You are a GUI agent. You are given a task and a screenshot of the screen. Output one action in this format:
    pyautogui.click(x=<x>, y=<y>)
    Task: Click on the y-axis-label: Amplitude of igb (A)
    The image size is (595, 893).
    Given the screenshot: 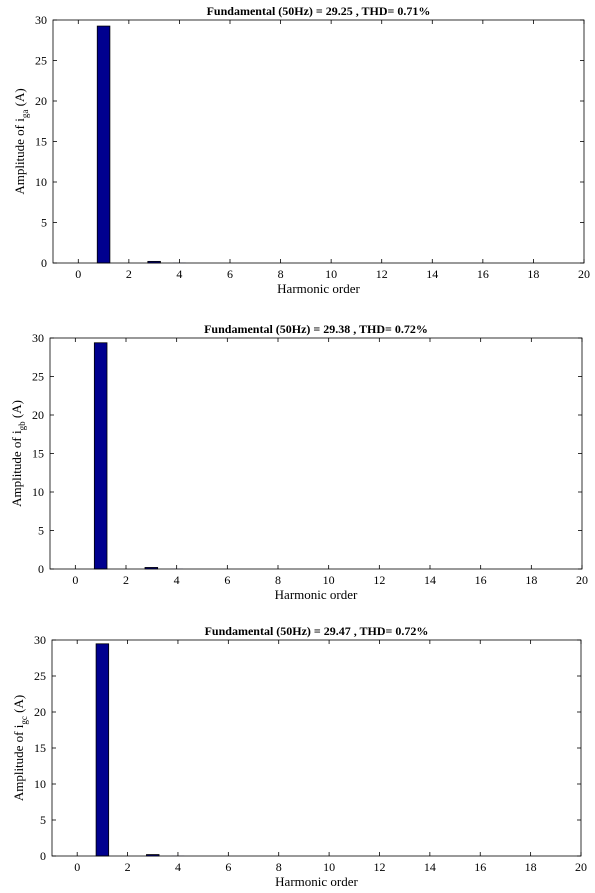 What is the action you would take?
    pyautogui.click(x=18, y=453)
    